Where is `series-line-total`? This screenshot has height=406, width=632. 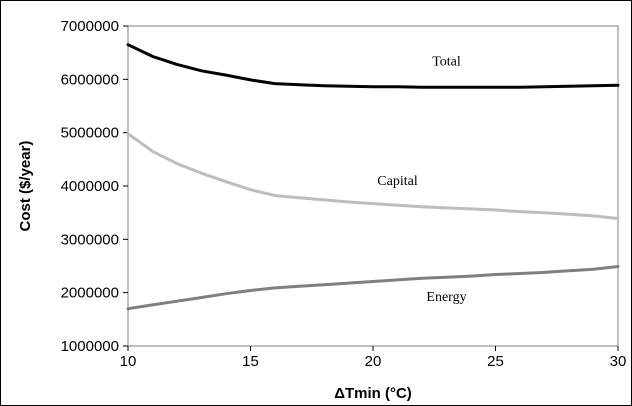 series-line-total is located at coordinates (373, 66).